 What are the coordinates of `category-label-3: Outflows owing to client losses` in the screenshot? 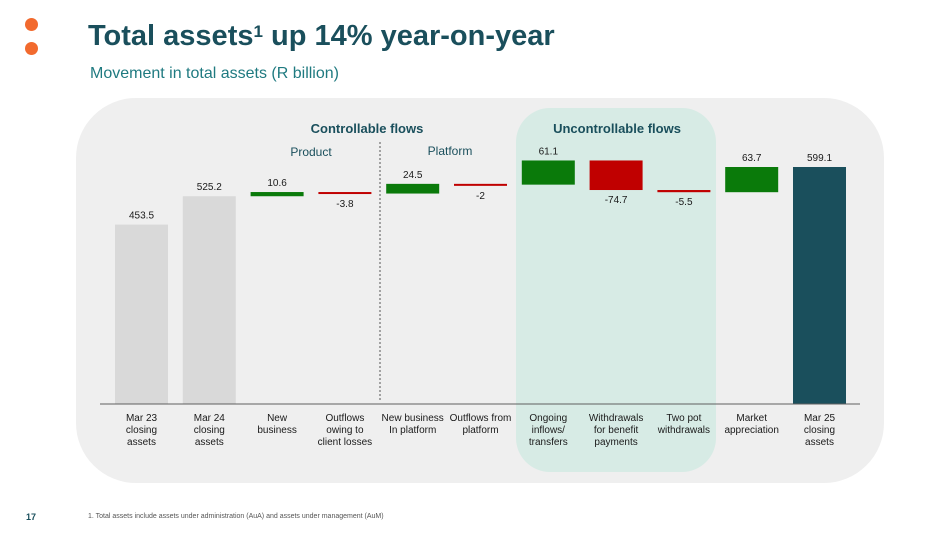 It's located at (345, 431).